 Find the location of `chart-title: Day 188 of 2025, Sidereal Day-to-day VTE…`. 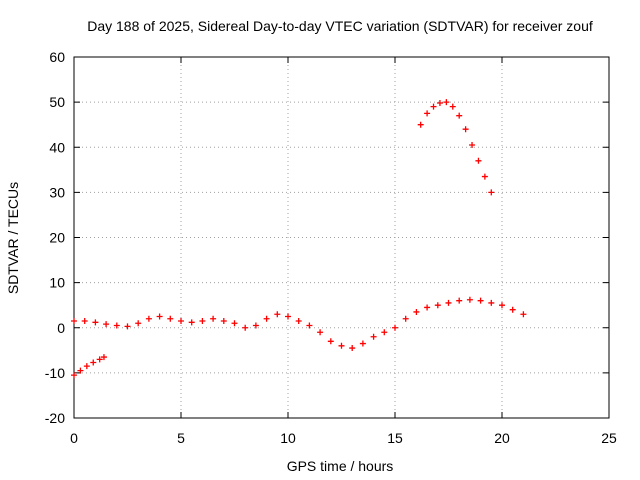

chart-title: Day 188 of 2025, Sidereal Day-to-day VTE… is located at coordinates (340, 26).